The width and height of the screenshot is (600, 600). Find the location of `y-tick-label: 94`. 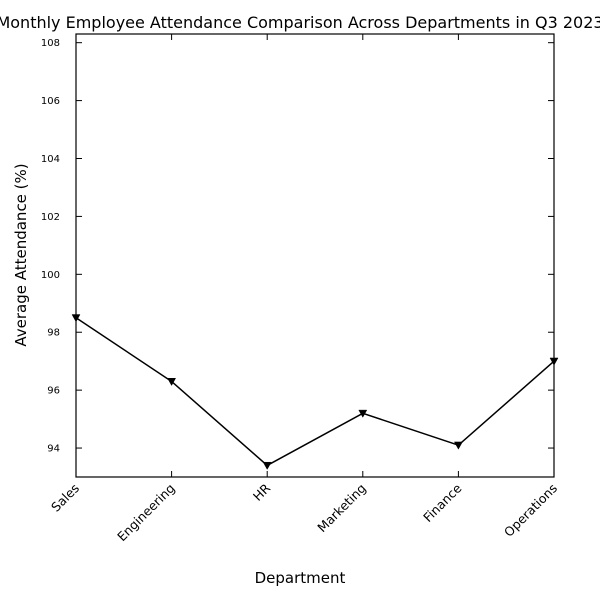

y-tick-label: 94 is located at coordinates (53, 449).